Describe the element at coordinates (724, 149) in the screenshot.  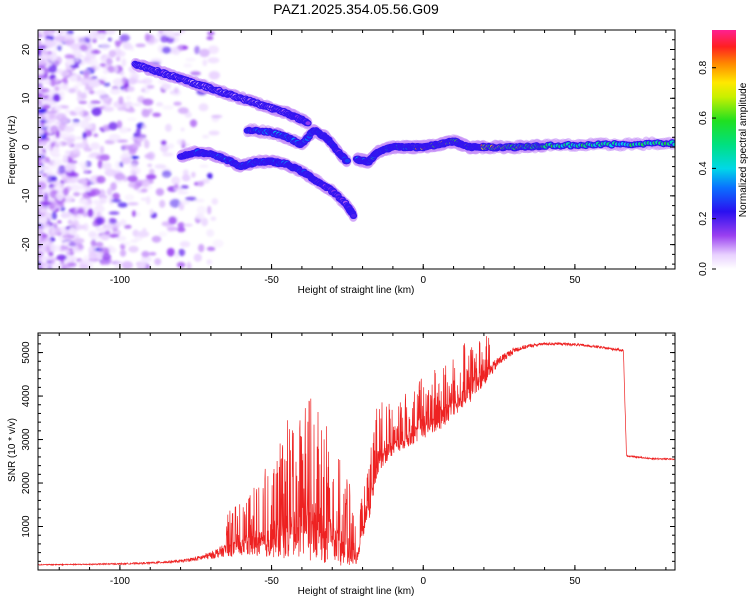
I see `colorbar-gradient` at that location.